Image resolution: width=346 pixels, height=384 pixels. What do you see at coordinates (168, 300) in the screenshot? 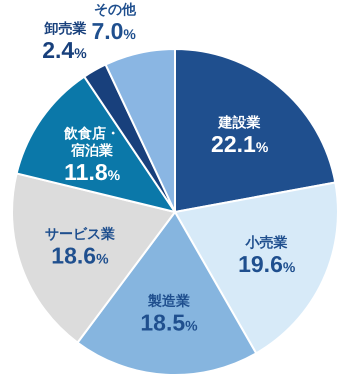
I see `slice-label: 製造業` at bounding box center [168, 300].